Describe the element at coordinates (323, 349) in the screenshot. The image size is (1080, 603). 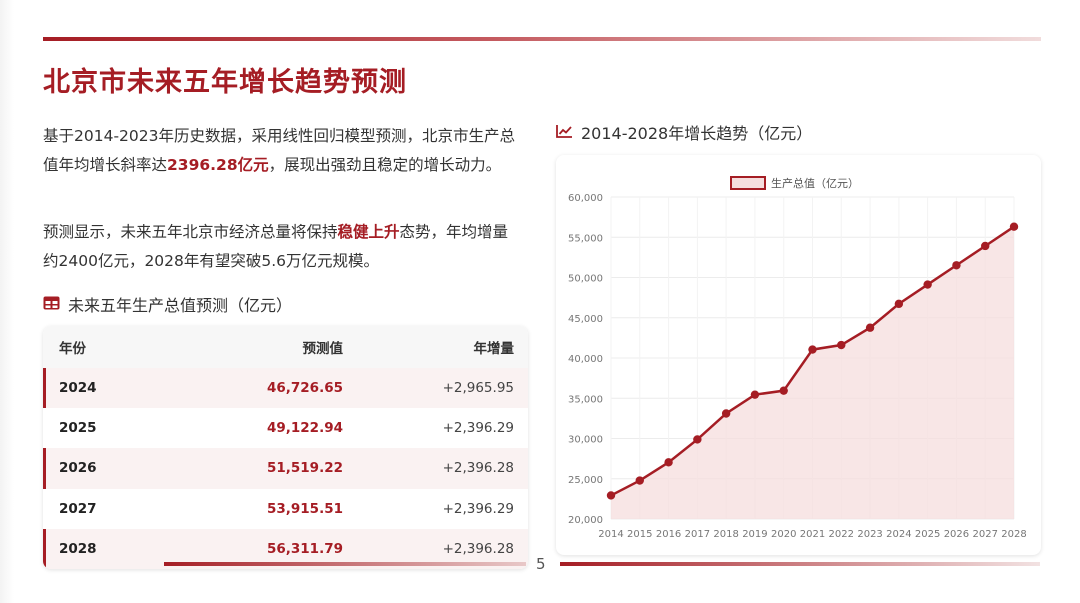
I see `col-header-value: 预测值` at that location.